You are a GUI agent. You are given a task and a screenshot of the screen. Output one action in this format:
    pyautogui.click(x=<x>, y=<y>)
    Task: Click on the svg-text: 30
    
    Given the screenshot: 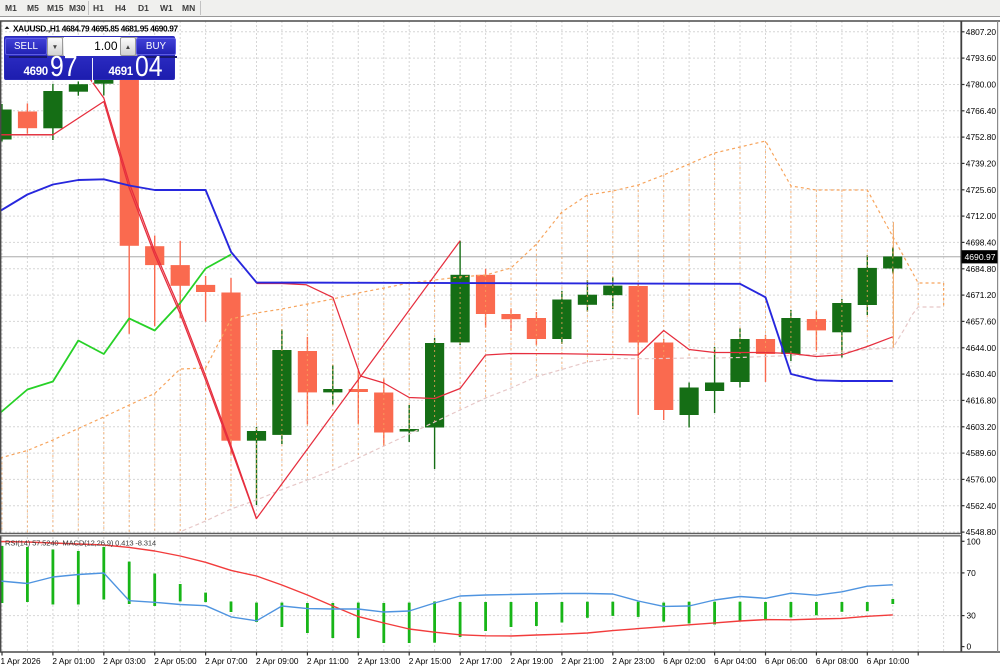 What is the action you would take?
    pyautogui.click(x=972, y=616)
    